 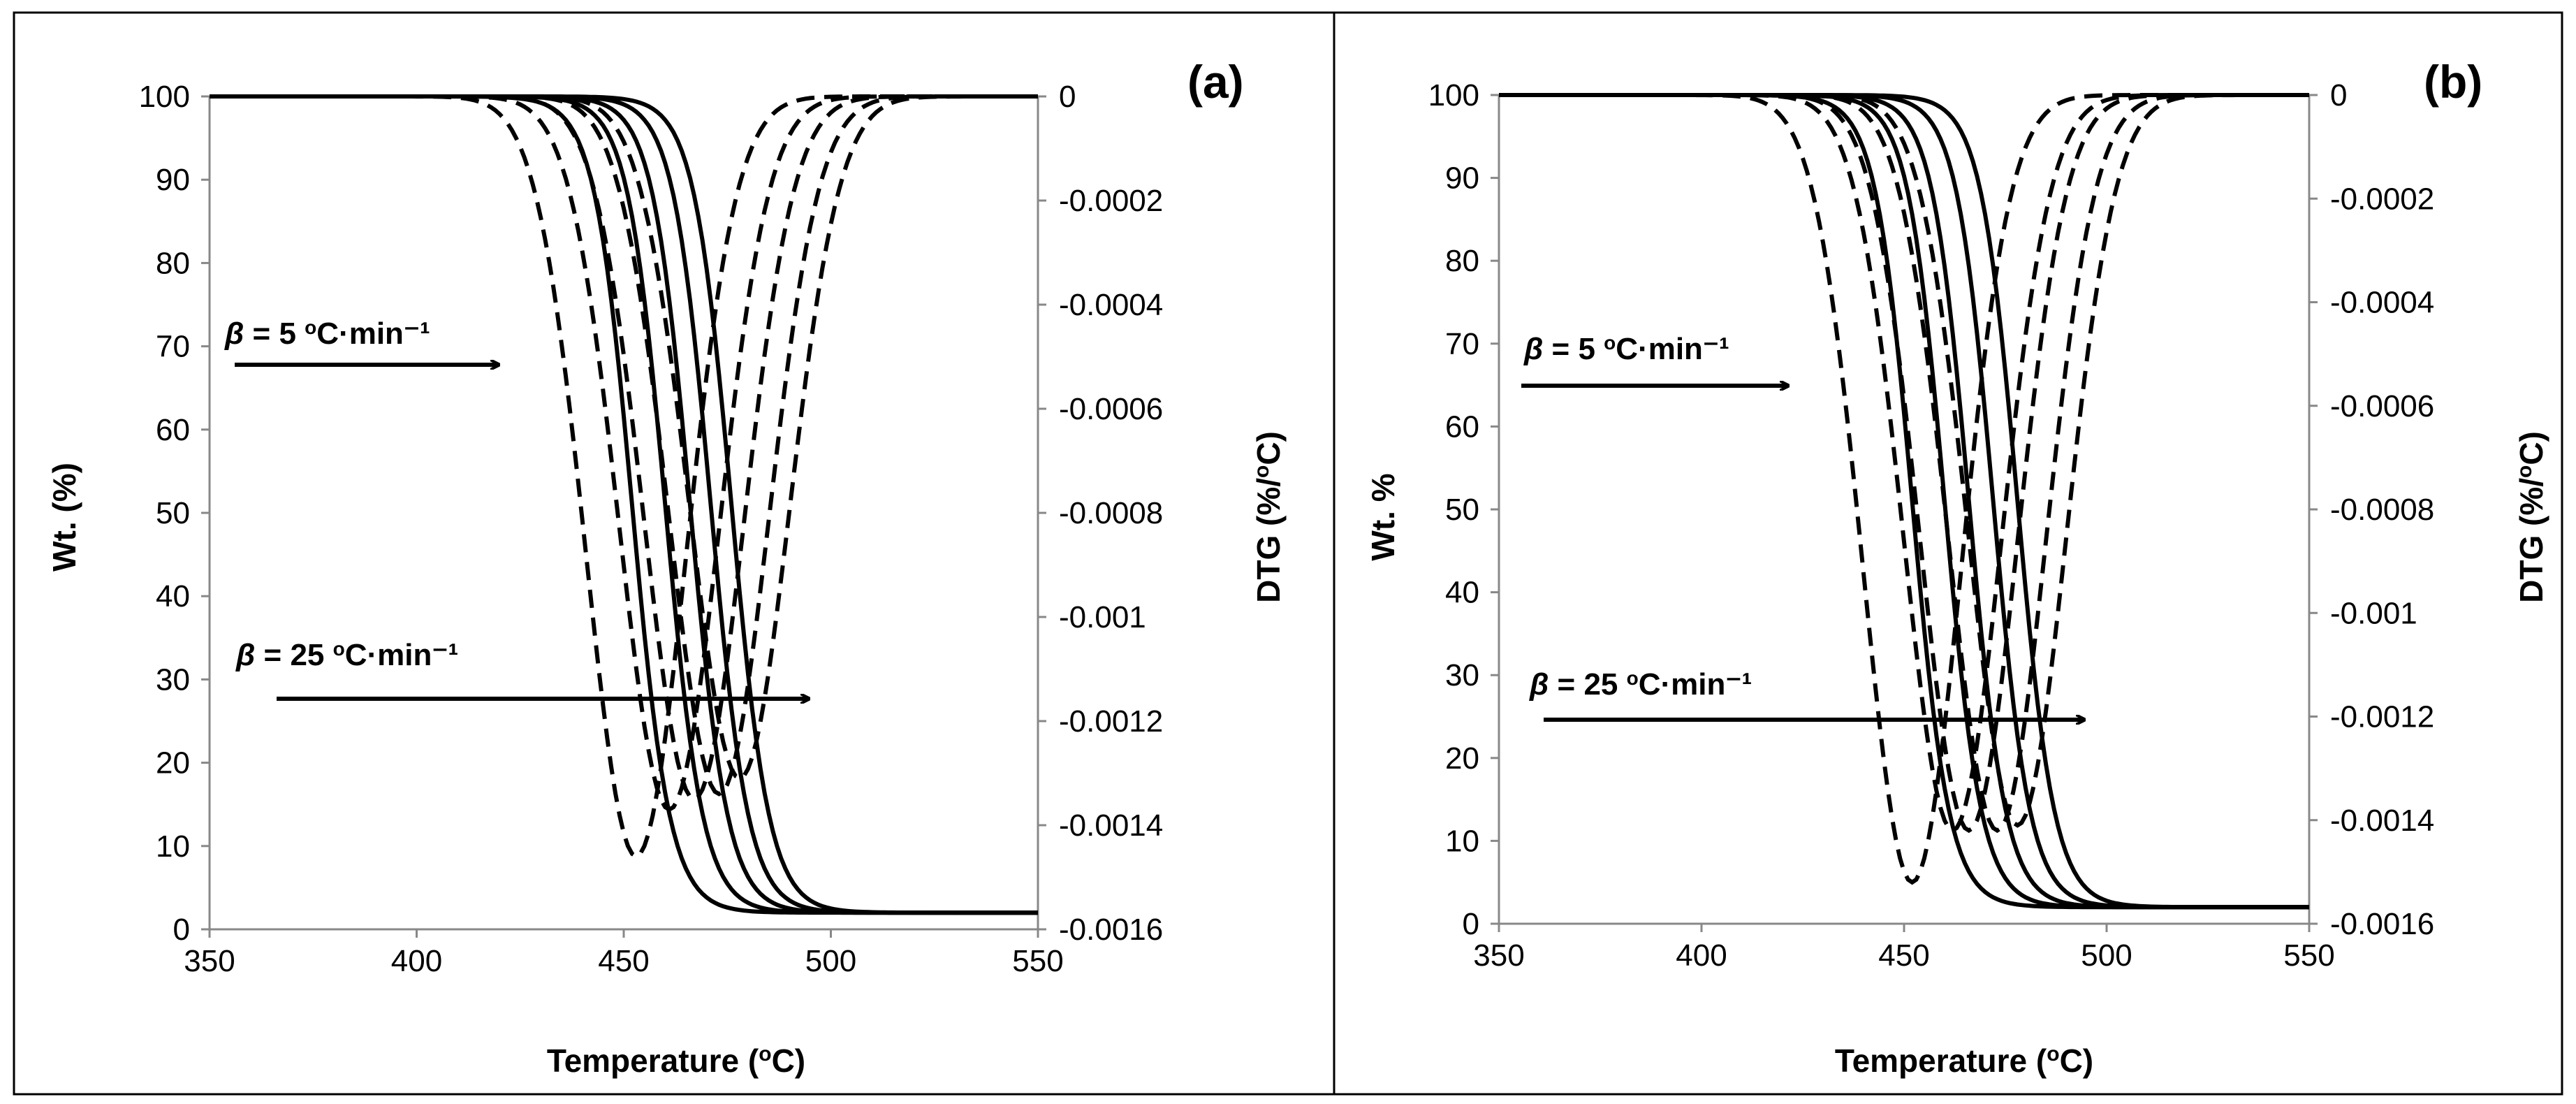 I want to click on panel-b-y2-axis-title: DTG (%/oC), so click(x=2531, y=517).